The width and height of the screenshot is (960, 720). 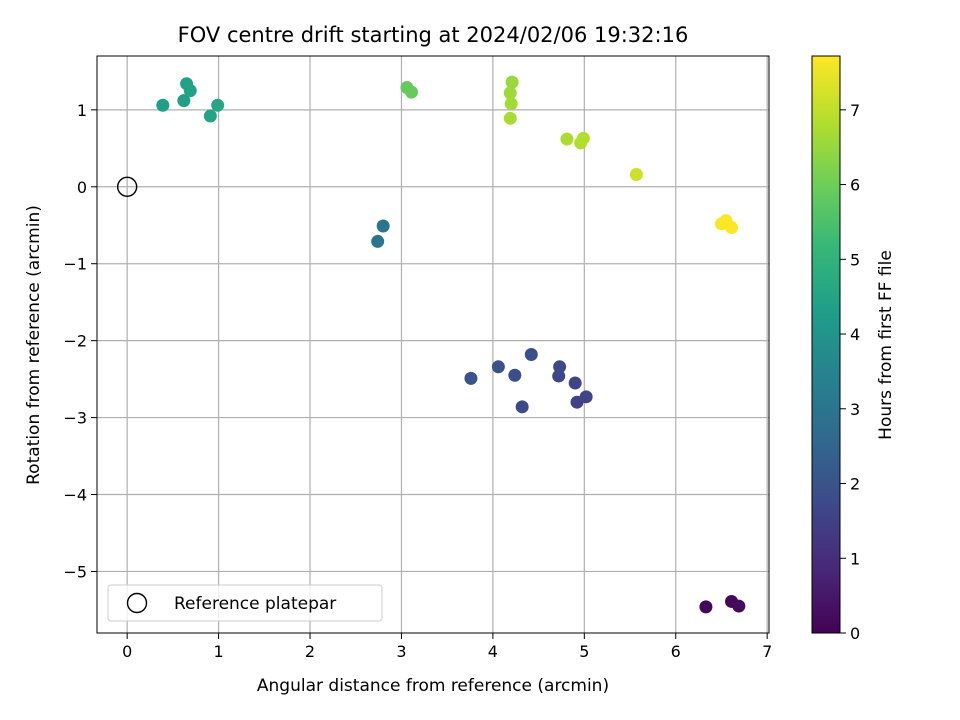 I want to click on x-tick-label: 5, so click(x=584, y=651).